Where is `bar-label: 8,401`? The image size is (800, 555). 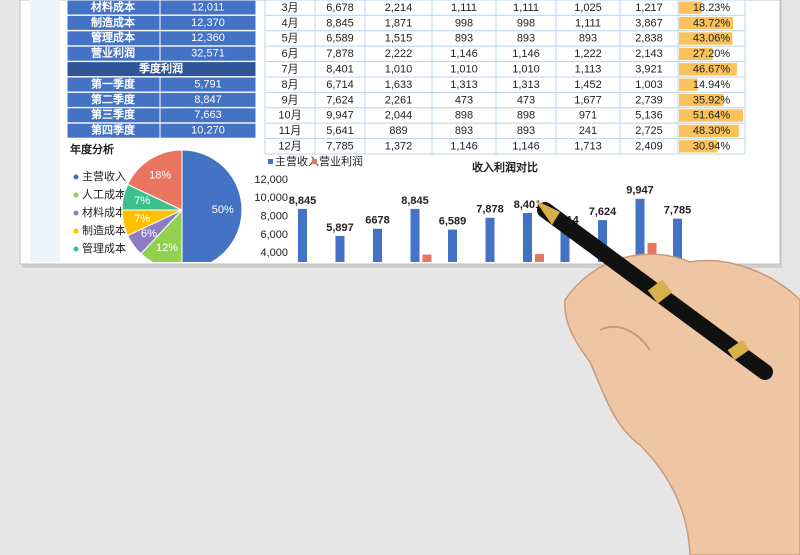
bar-label: 8,401 is located at coordinates (528, 205).